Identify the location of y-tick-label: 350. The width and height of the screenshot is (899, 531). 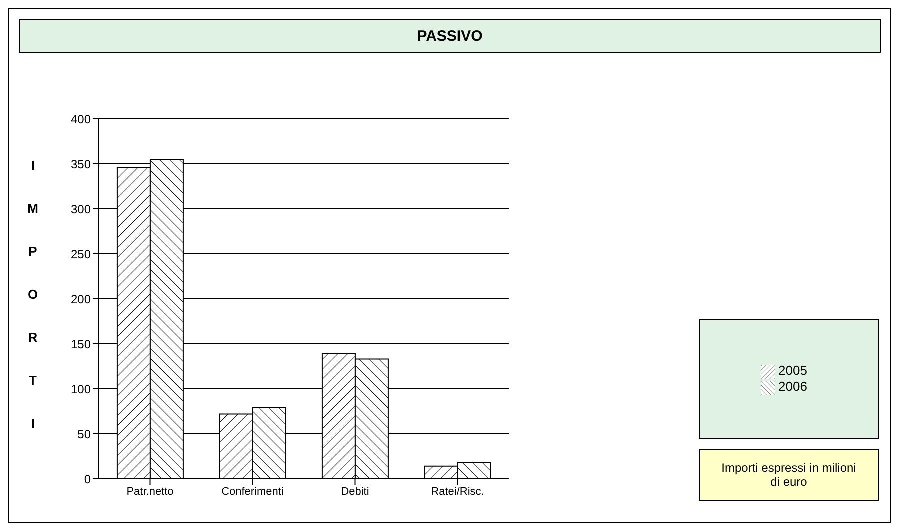
(81, 164).